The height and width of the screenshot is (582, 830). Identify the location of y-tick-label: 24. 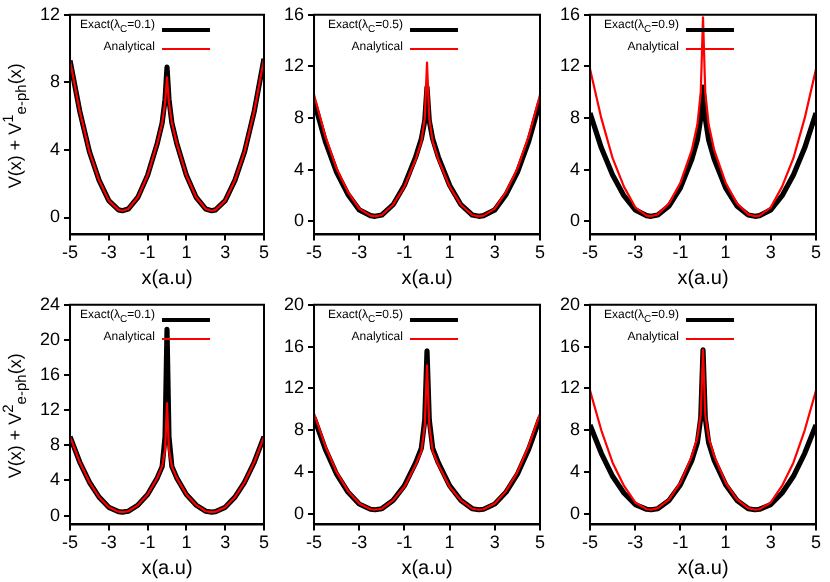
(50, 303).